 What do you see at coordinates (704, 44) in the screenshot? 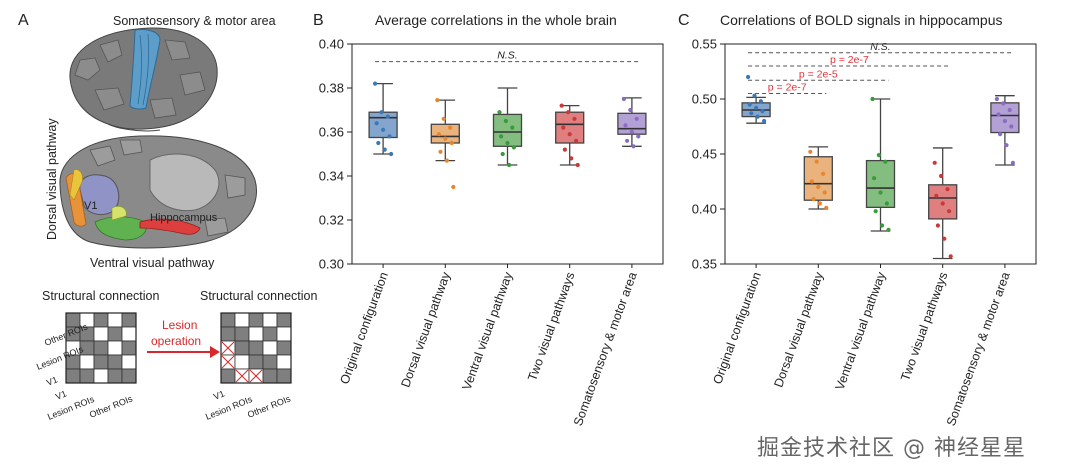
I see `y-tick-label: 0.55` at bounding box center [704, 44].